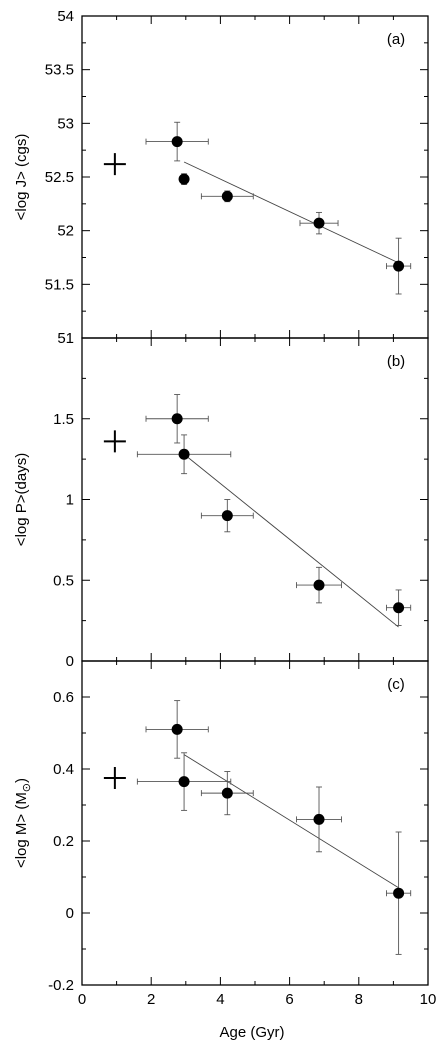 The width and height of the screenshot is (437, 1045). What do you see at coordinates (61, 985) in the screenshot?
I see `y-tick-label: -0.2` at bounding box center [61, 985].